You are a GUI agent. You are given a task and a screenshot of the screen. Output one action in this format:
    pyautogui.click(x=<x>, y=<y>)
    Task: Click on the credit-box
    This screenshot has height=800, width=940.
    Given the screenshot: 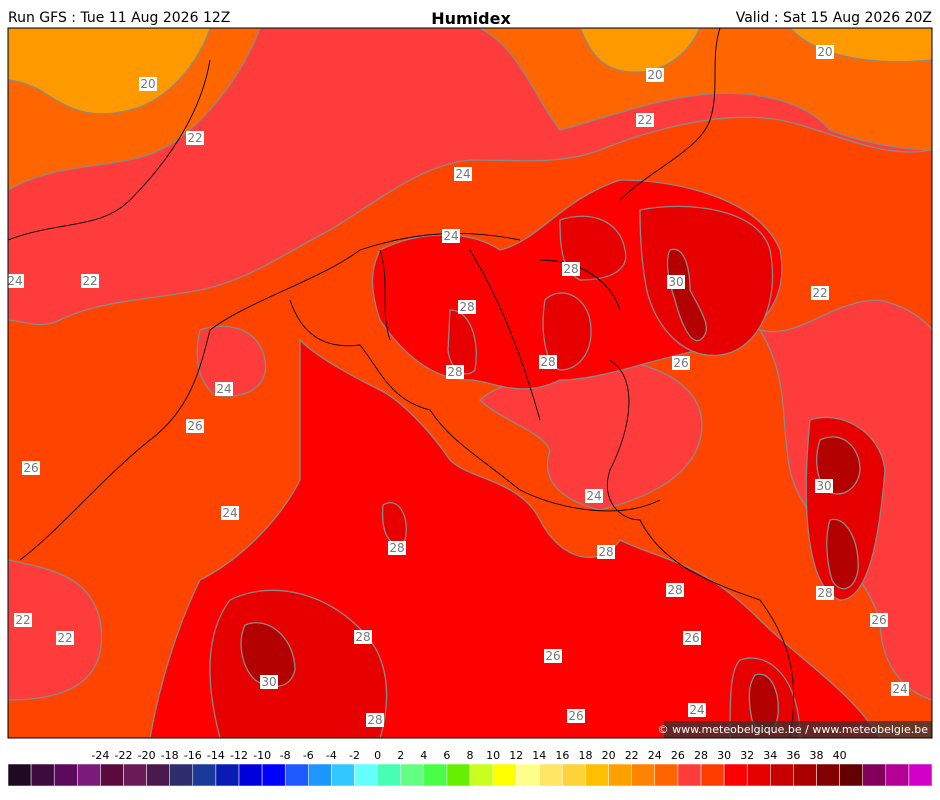 What is the action you would take?
    pyautogui.click(x=798, y=729)
    